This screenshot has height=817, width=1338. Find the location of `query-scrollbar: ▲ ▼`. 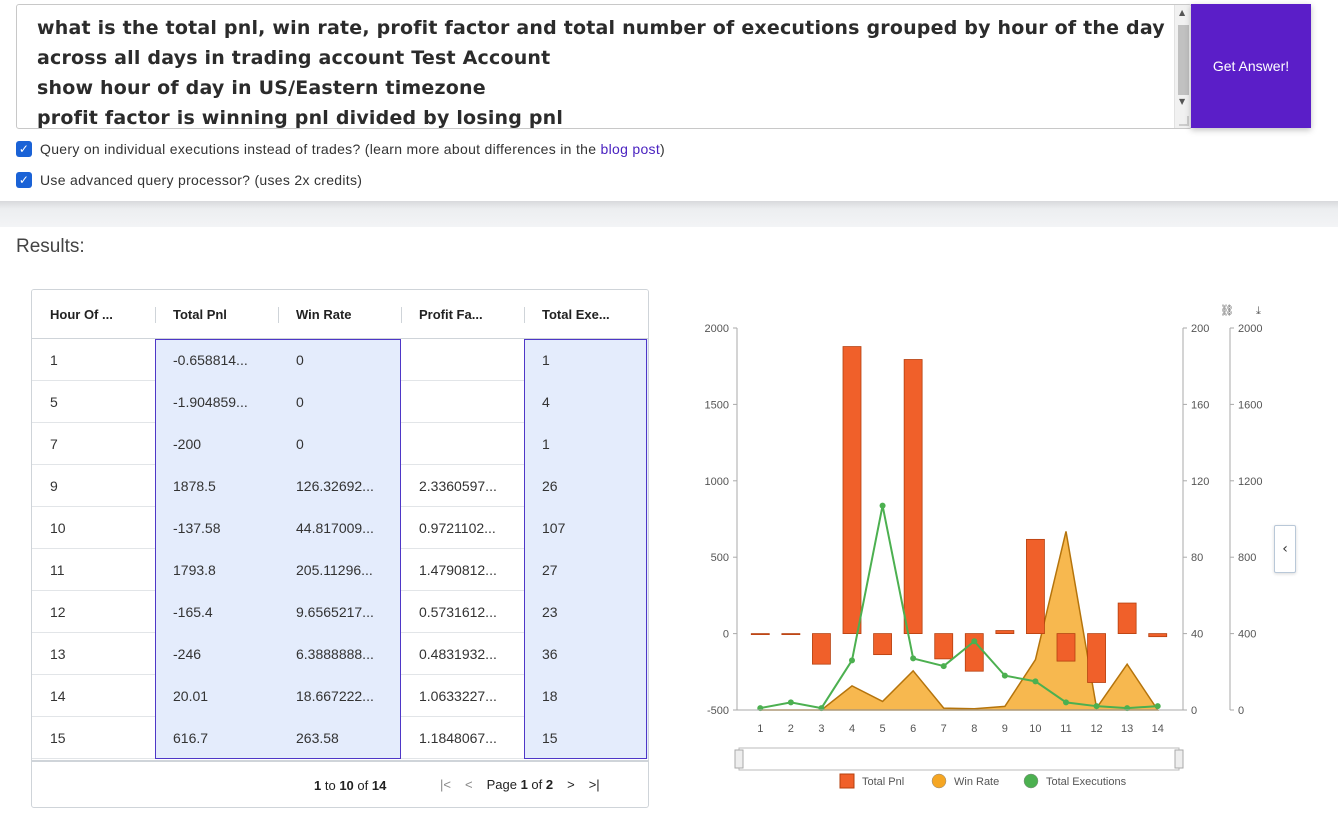

query-scrollbar: ▲ ▼ is located at coordinates (1182, 66).